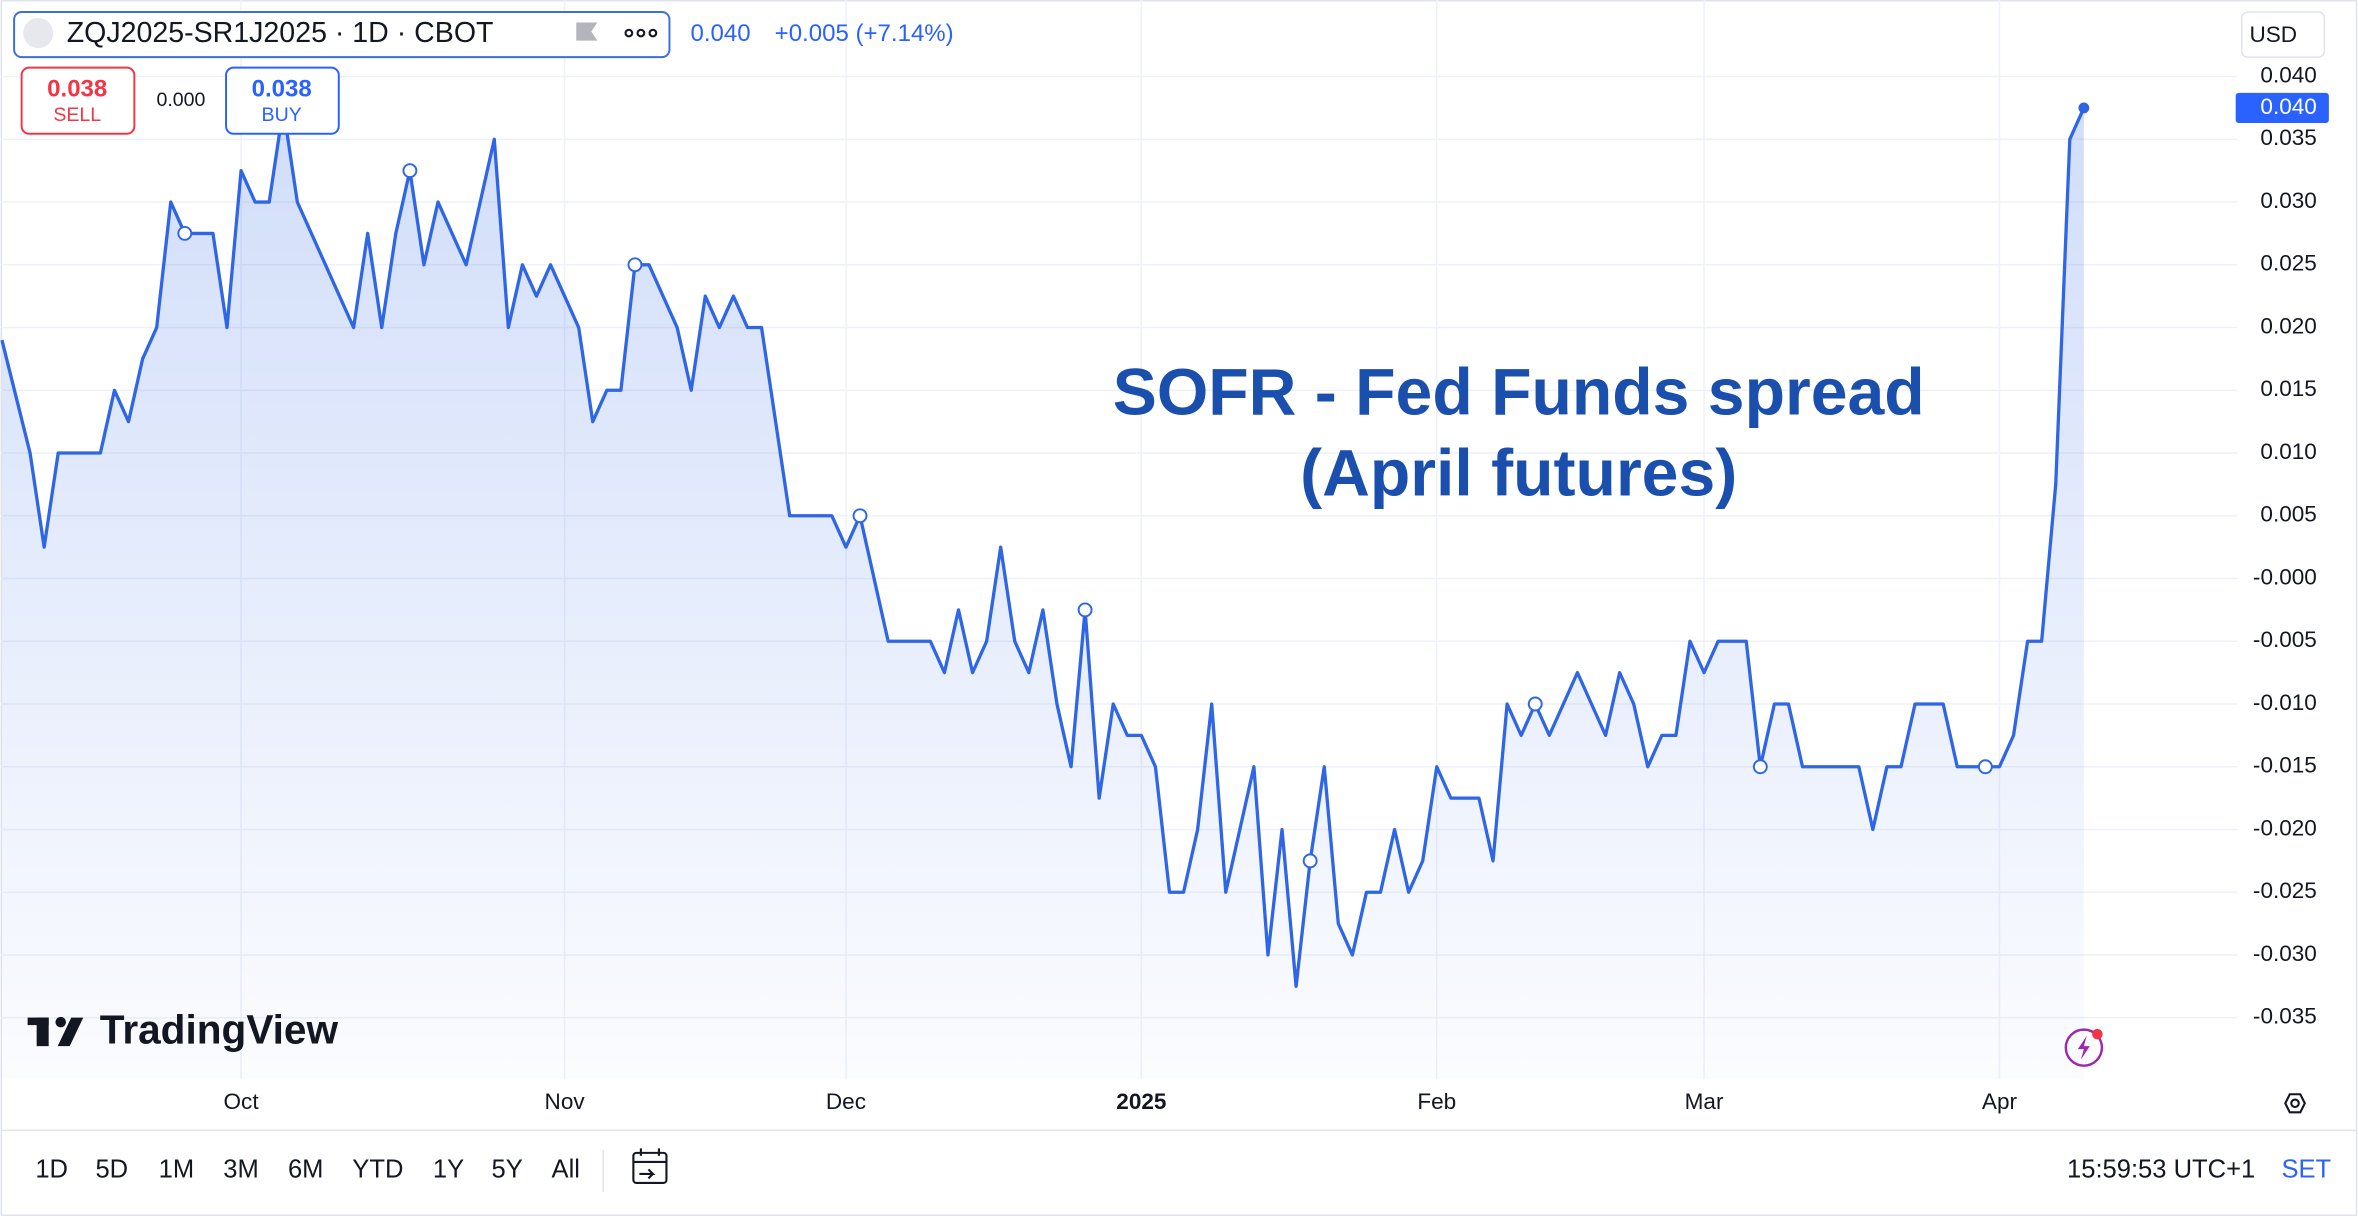 Image resolution: width=2358 pixels, height=1216 pixels. What do you see at coordinates (1436, 1101) in the screenshot?
I see `x-tick-label: Feb` at bounding box center [1436, 1101].